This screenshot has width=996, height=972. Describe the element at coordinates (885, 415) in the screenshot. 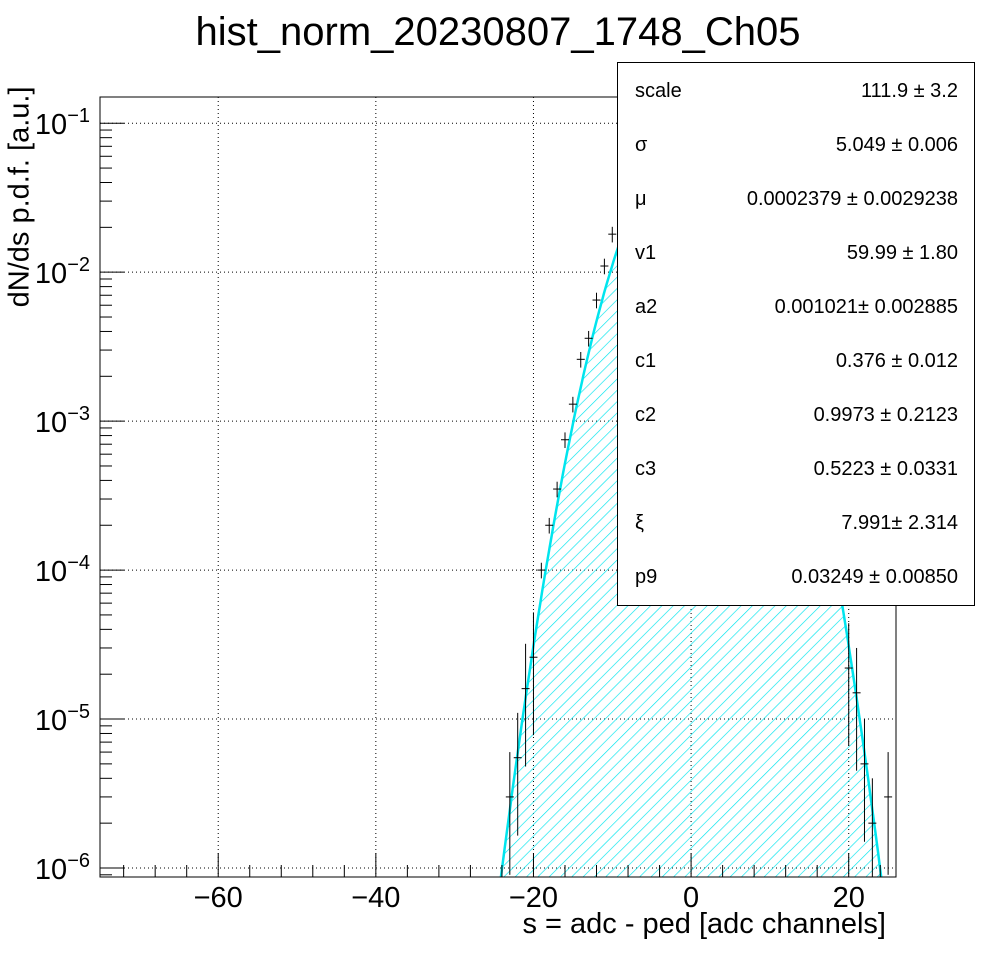

I see `stats-value: 0.9973 ± 0.2123` at that location.